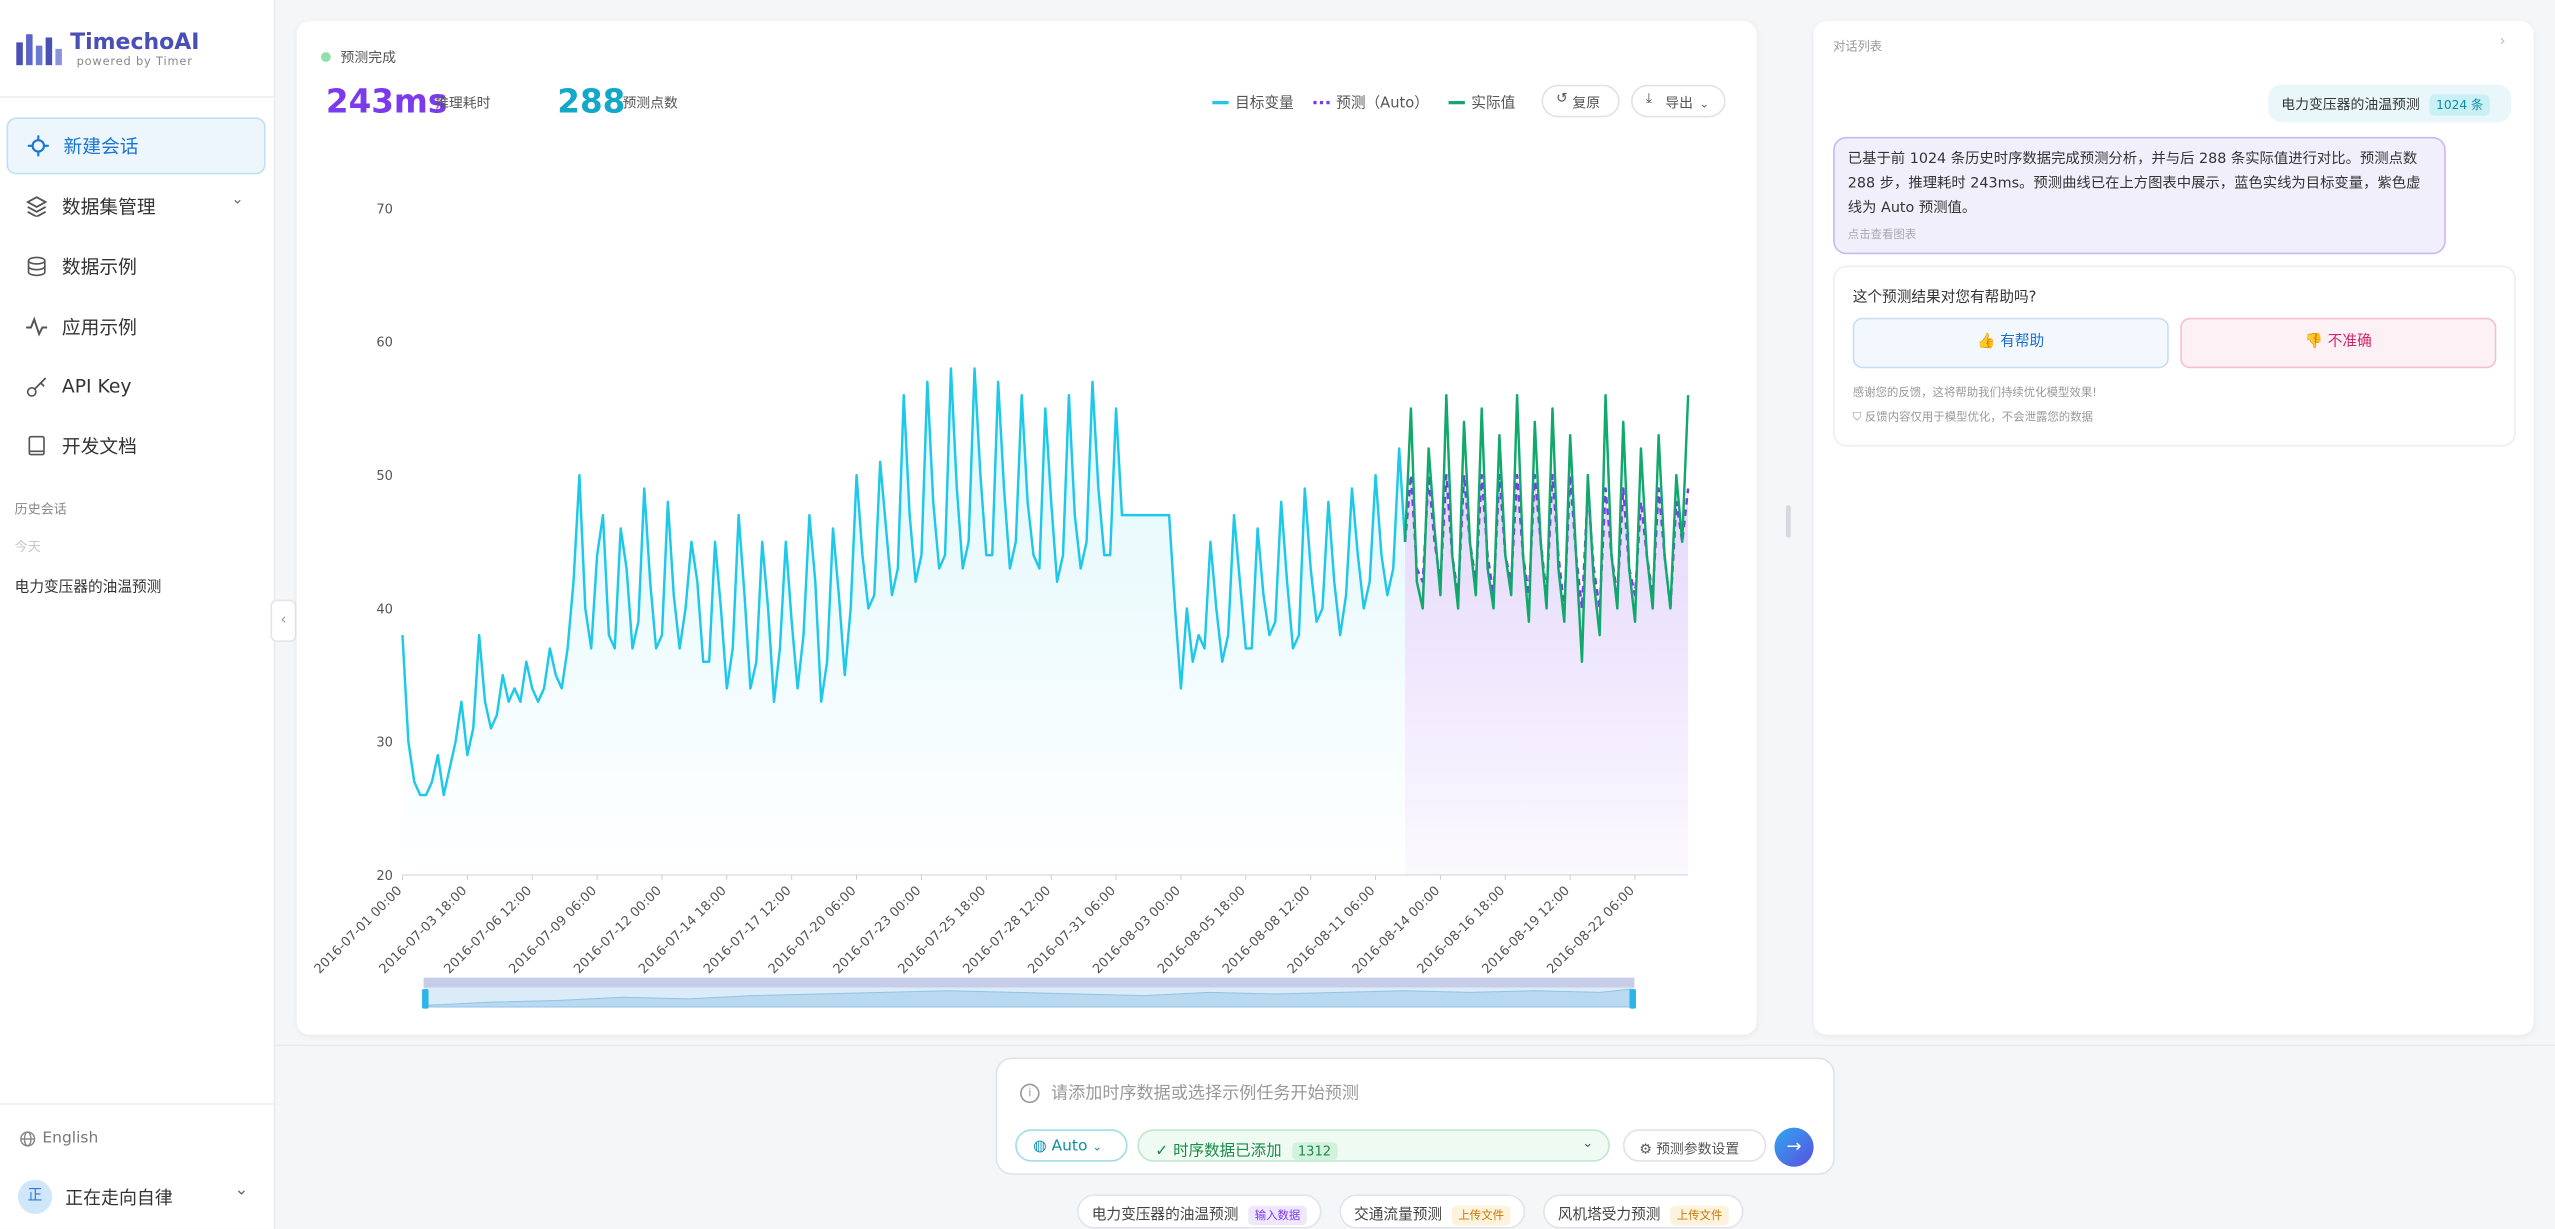 Image resolution: width=2555 pixels, height=1229 pixels. I want to click on nav-label: 开发文档, so click(99, 446).